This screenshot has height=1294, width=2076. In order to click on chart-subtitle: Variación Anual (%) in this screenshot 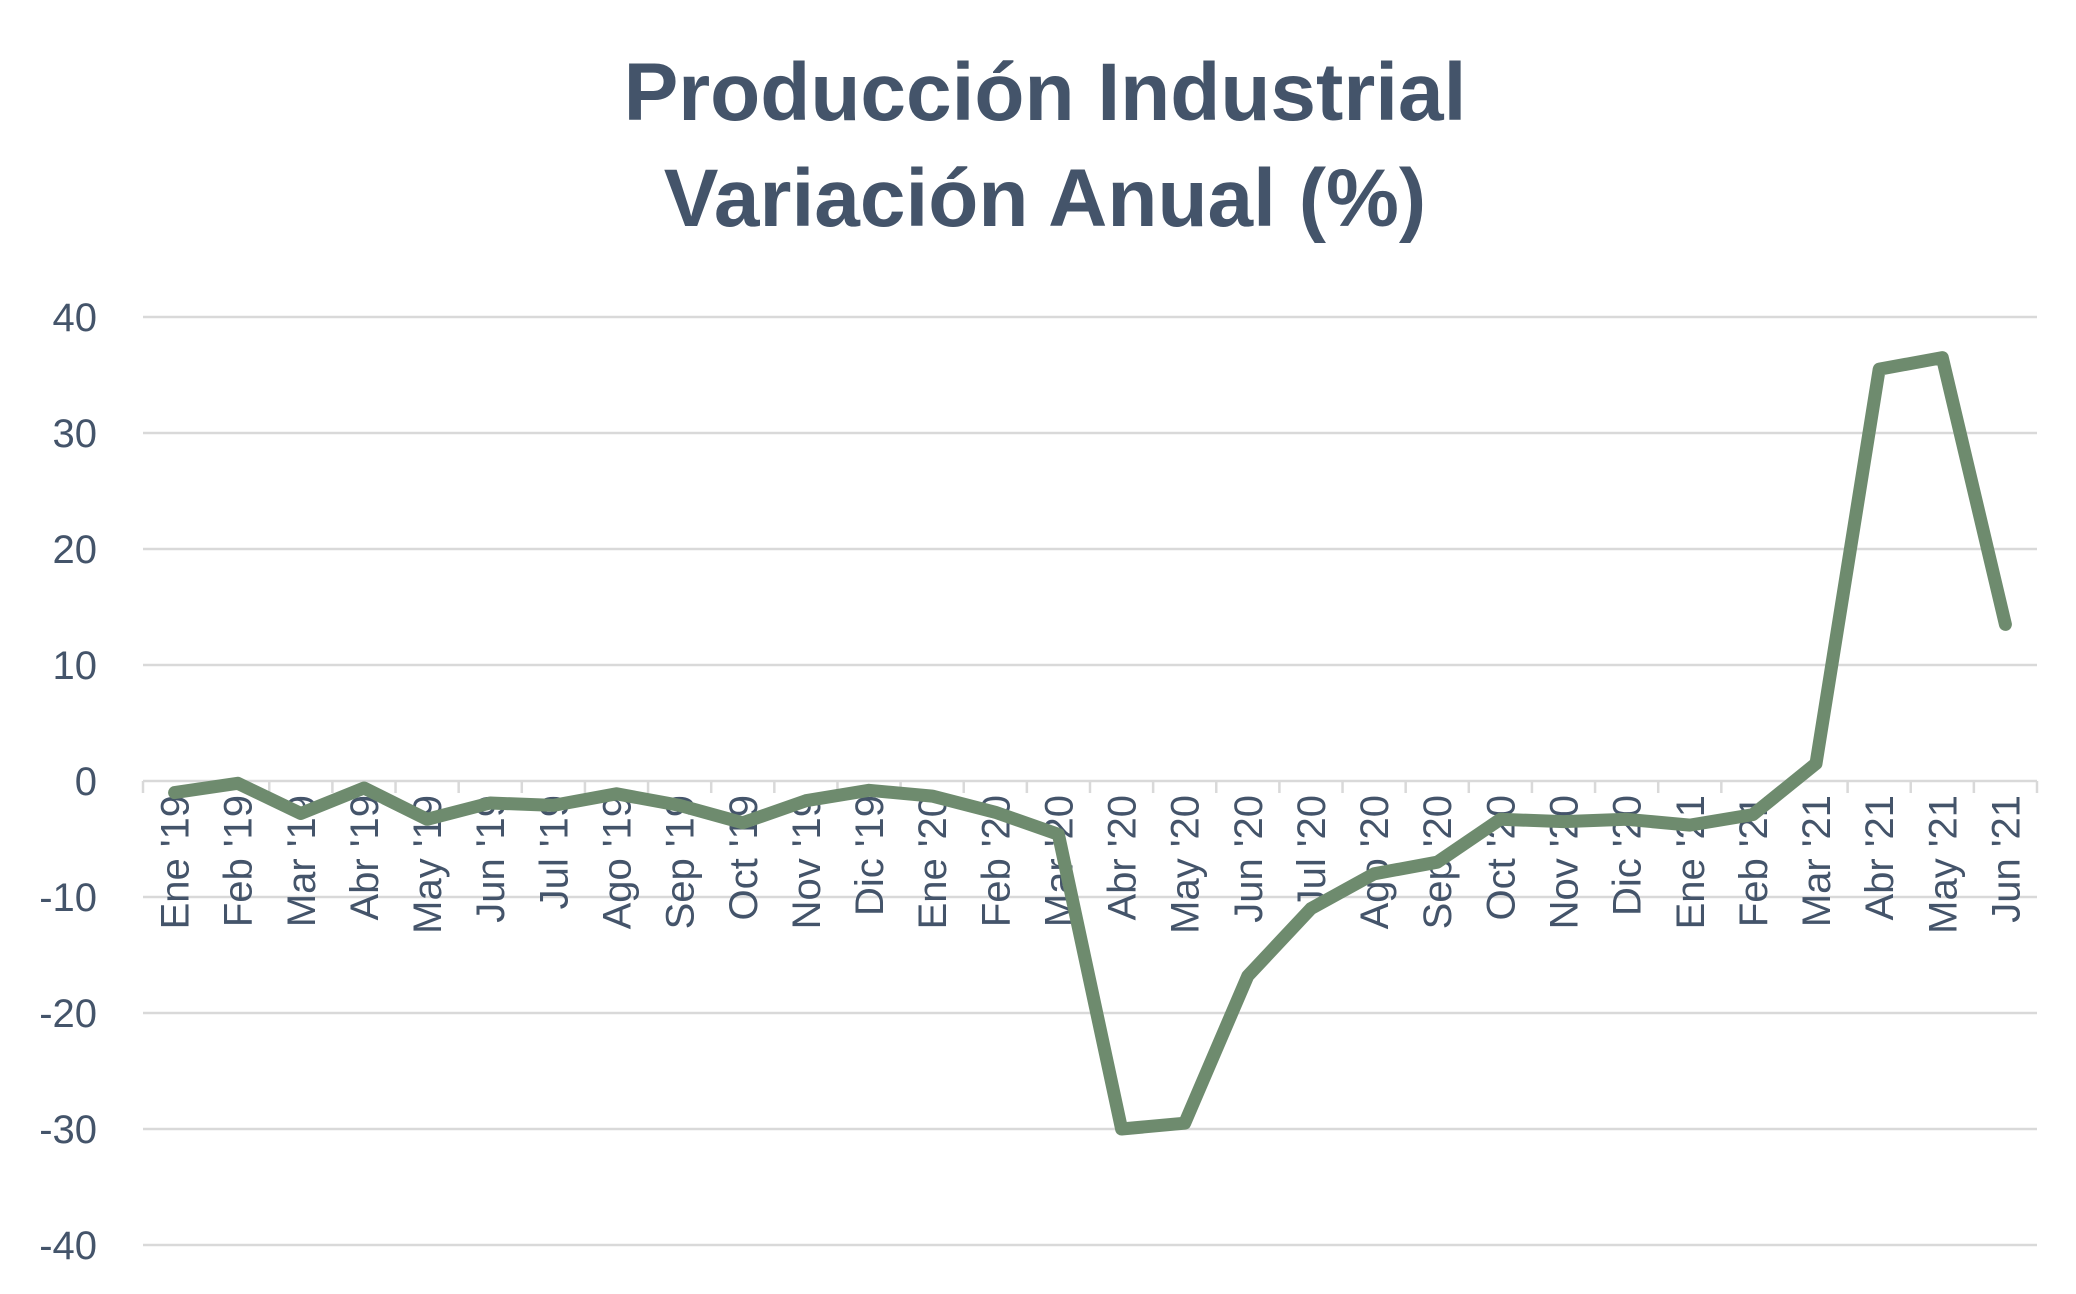, I will do `click(1045, 198)`.